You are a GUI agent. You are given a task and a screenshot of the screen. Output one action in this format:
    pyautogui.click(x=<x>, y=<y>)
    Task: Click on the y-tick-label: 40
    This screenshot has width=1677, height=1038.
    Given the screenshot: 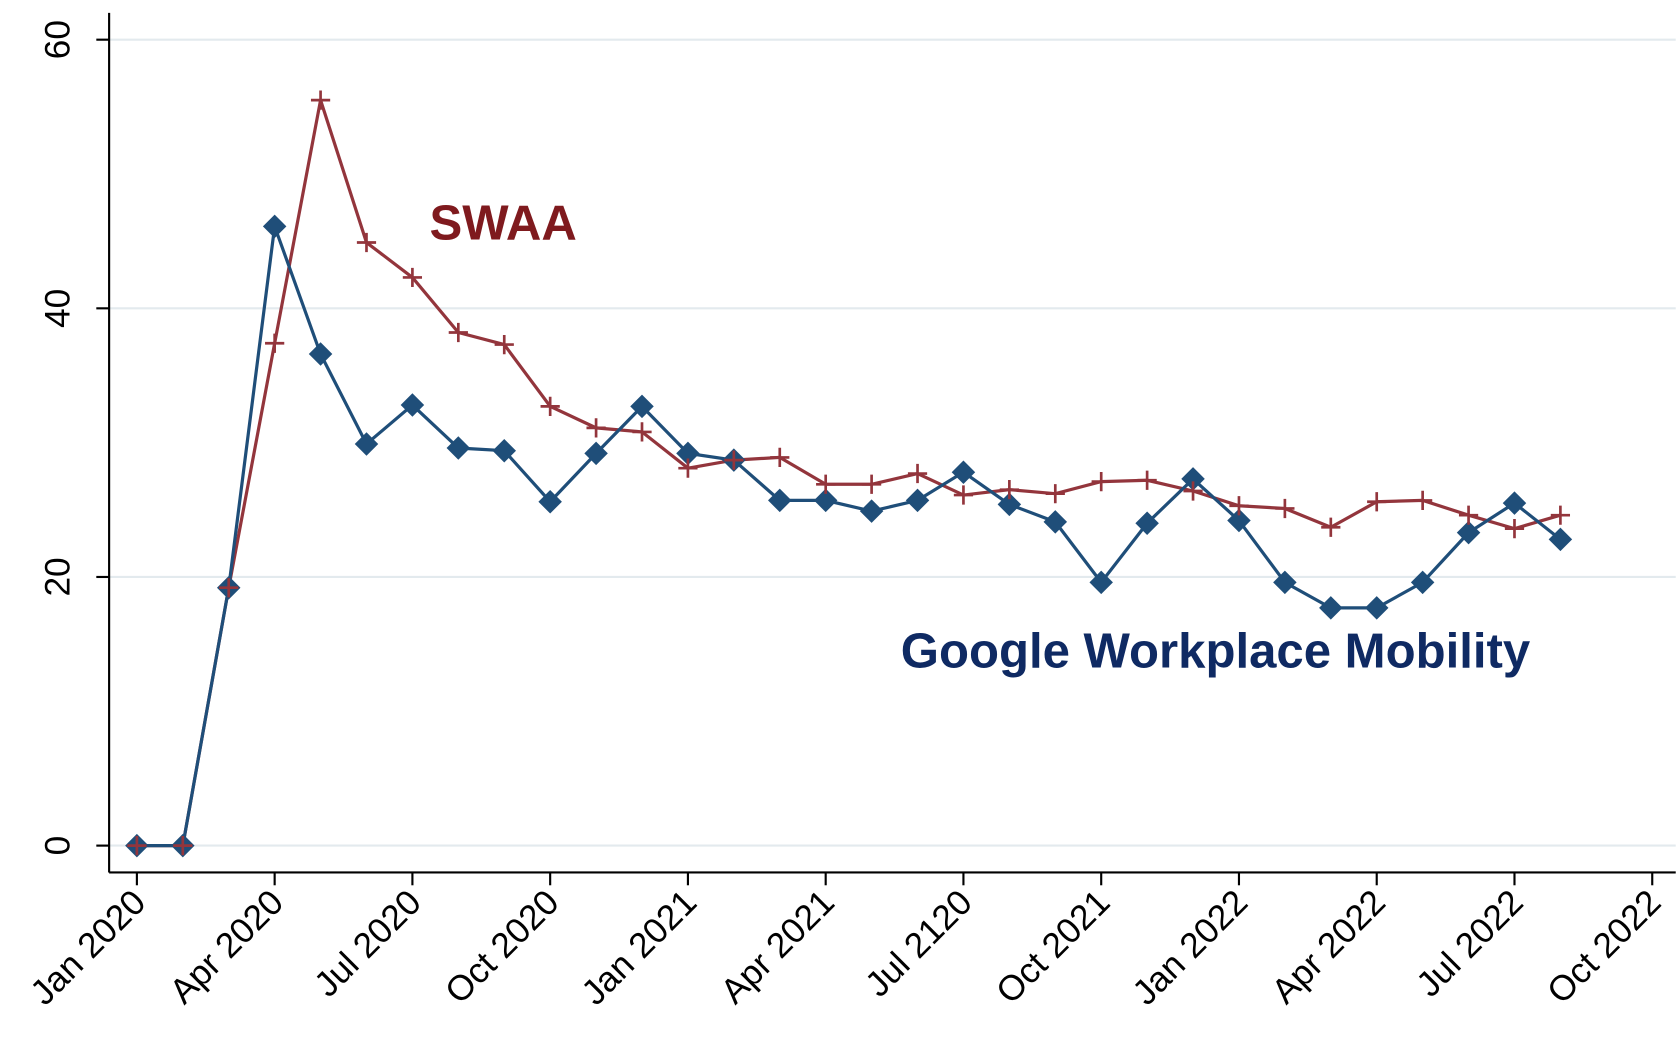 What is the action you would take?
    pyautogui.click(x=58, y=308)
    